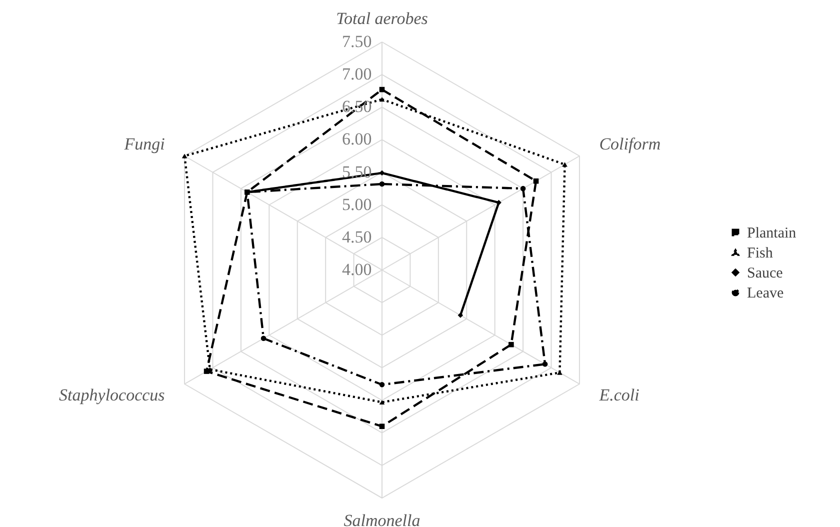 Image resolution: width=840 pixels, height=527 pixels. What do you see at coordinates (772, 234) in the screenshot?
I see `legend-label: Plantain` at bounding box center [772, 234].